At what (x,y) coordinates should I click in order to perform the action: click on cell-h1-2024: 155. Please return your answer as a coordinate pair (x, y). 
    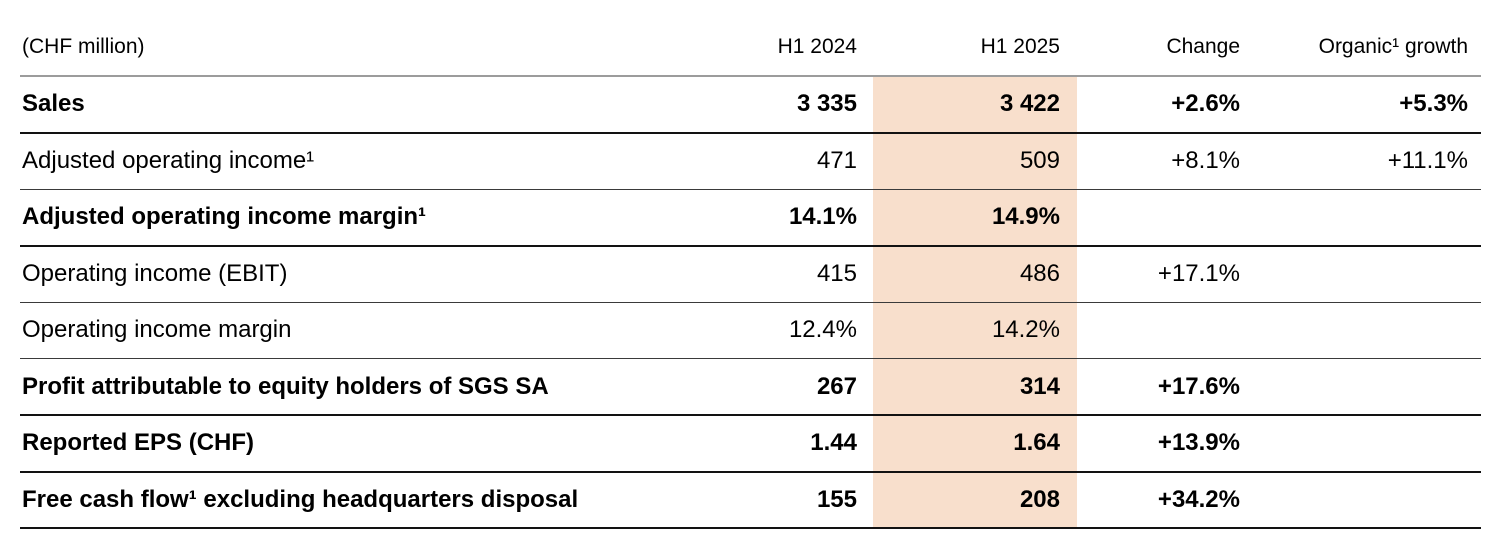
    Looking at the image, I should click on (771, 500).